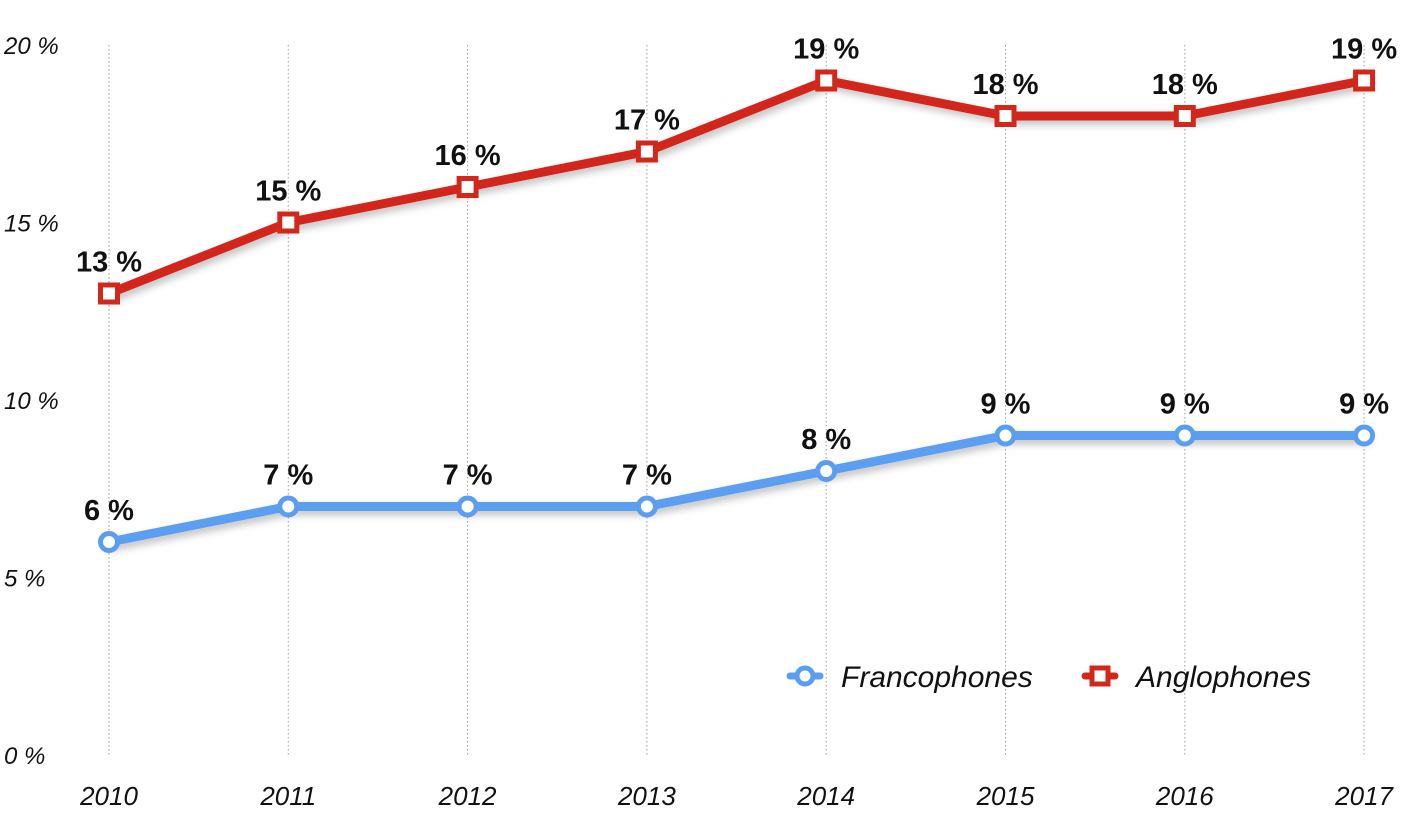  I want to click on data-label-anglophones-2017: 19 %, so click(1364, 50).